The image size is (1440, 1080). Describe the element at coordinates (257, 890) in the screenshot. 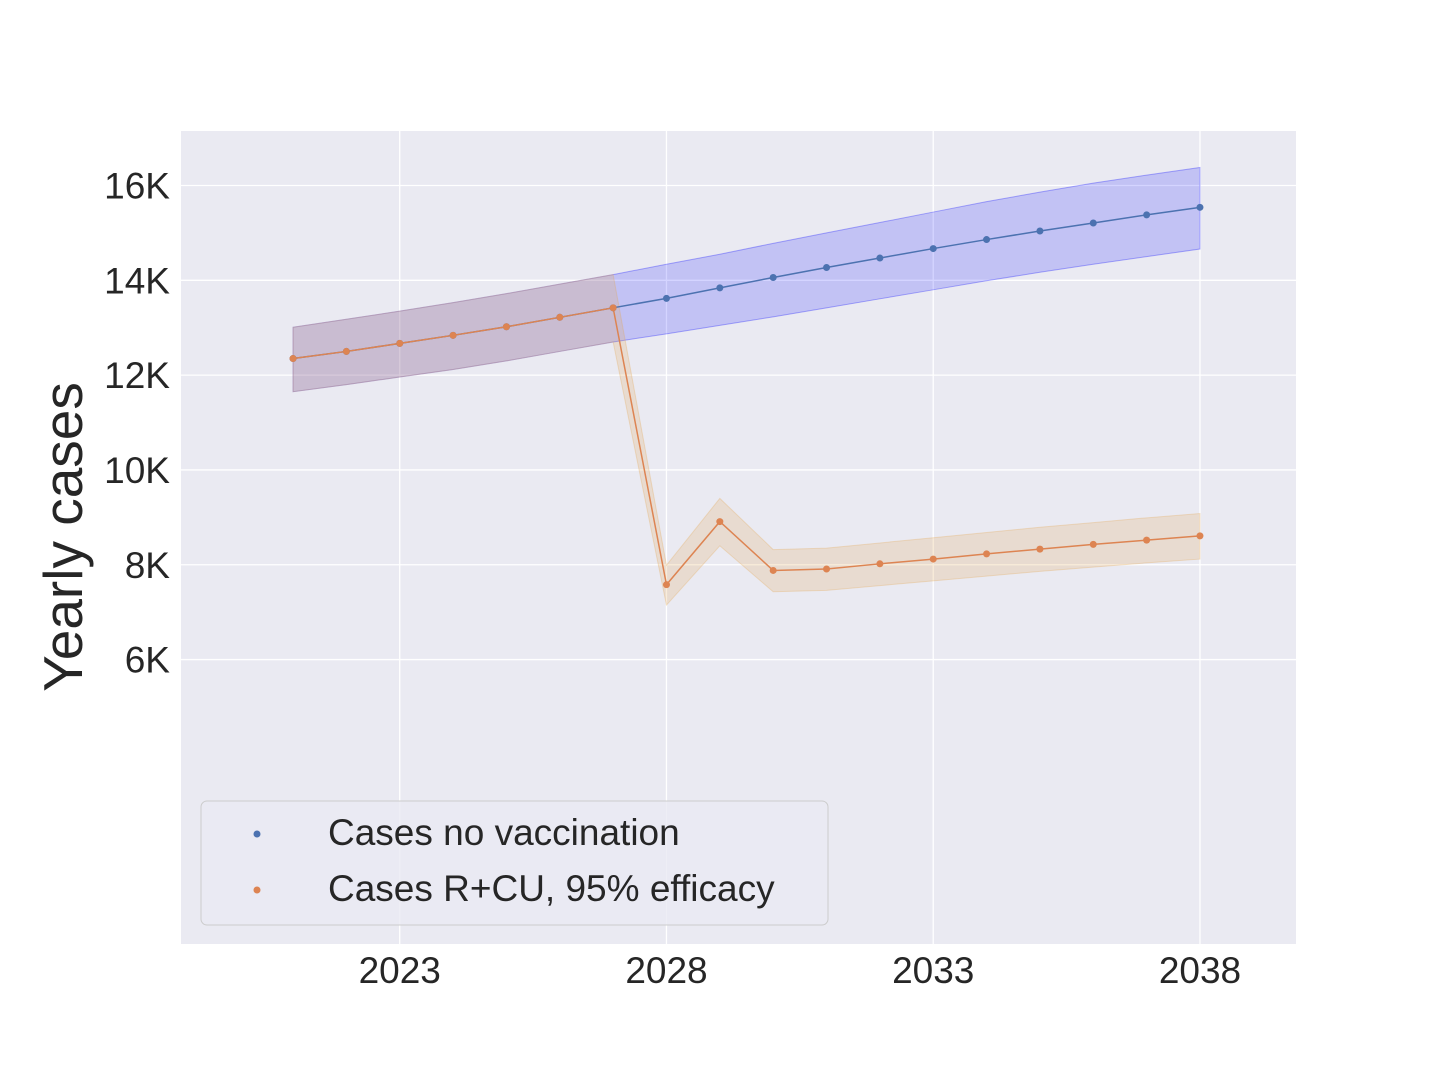

I see `legend-marker-vaccination` at that location.